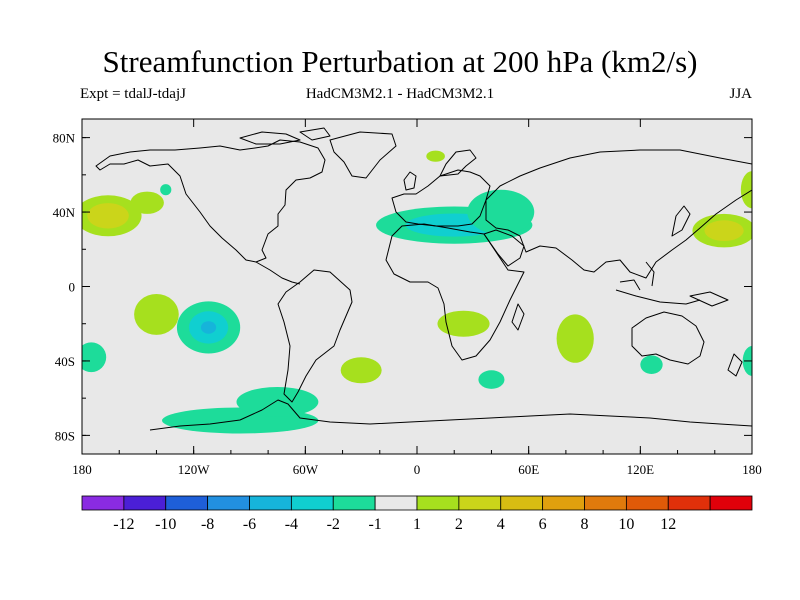 This screenshot has height=600, width=800. I want to click on model-label: HadCM3M2.1 - HadCM3M2.1, so click(400, 94).